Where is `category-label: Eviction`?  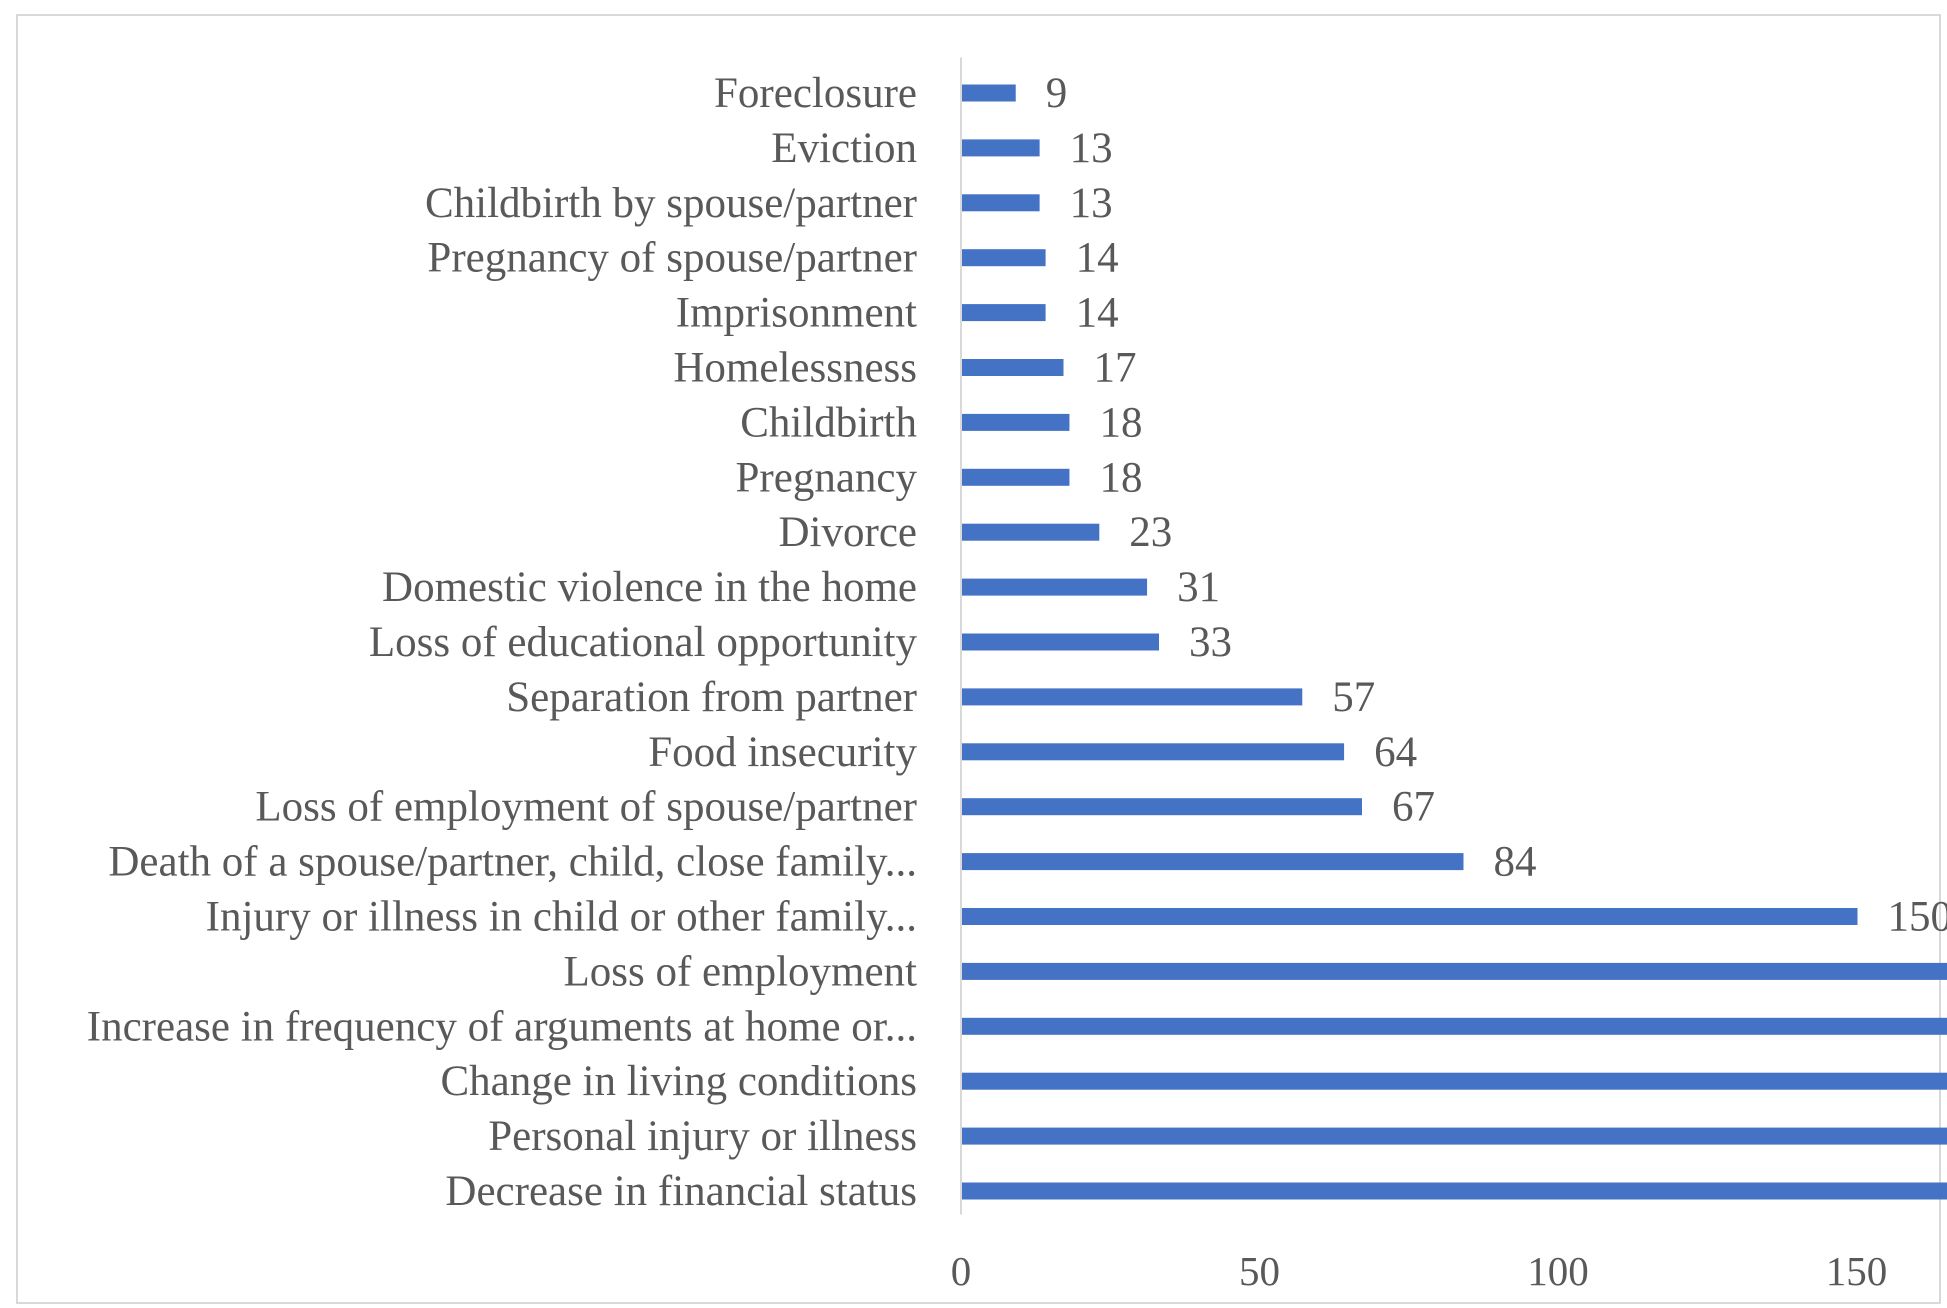
category-label: Eviction is located at coordinates (844, 148).